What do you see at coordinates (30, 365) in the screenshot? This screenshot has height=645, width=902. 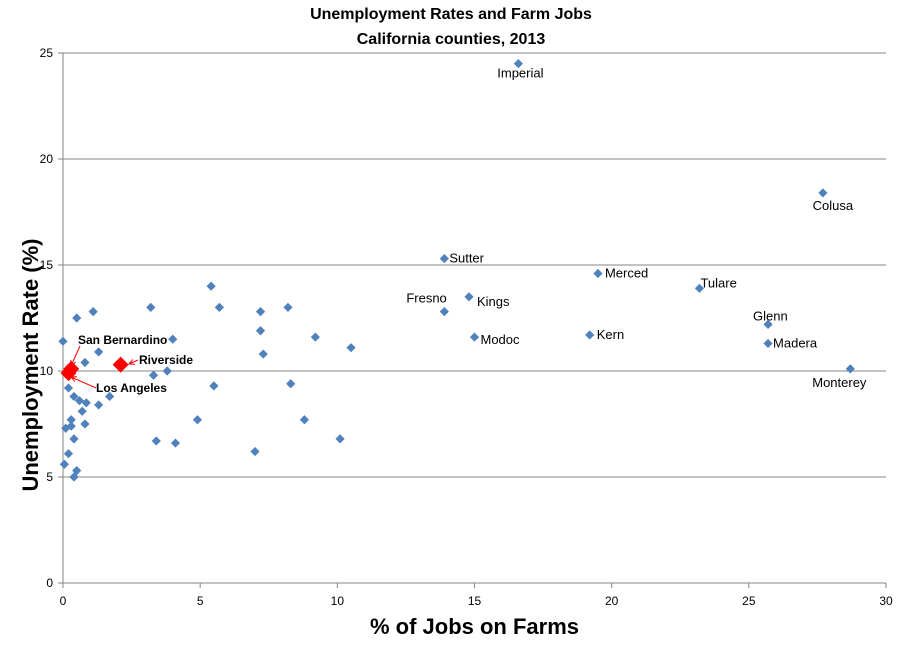 I see `y-axis-label: Unemployment Rate (%)` at bounding box center [30, 365].